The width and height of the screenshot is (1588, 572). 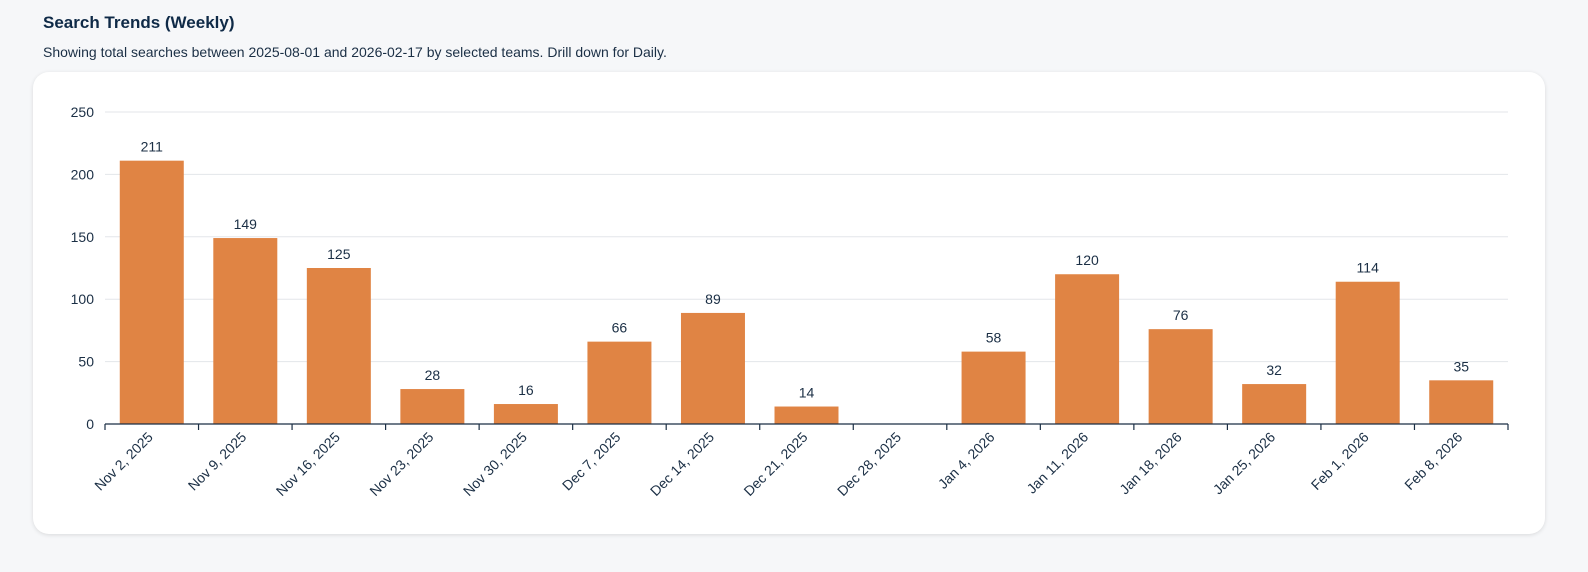 What do you see at coordinates (682, 464) in the screenshot?
I see `x-tick-label: Dec 14, 2025` at bounding box center [682, 464].